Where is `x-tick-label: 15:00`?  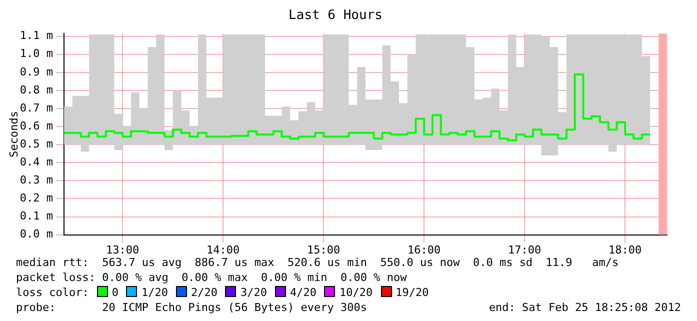
x-tick-label: 15:00 is located at coordinates (323, 249).